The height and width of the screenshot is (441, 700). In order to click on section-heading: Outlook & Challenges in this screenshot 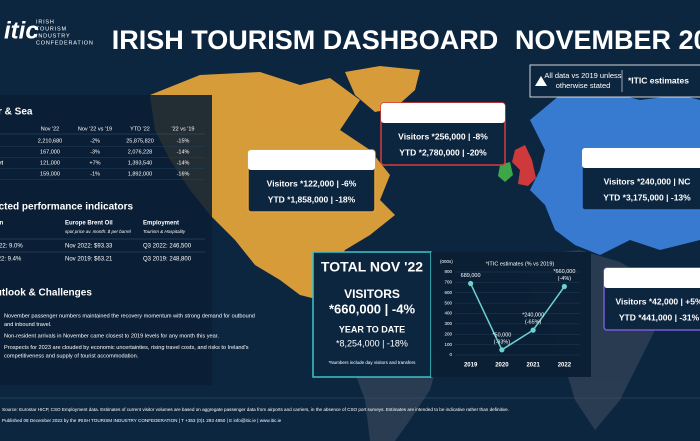, I will do `click(46, 293)`.